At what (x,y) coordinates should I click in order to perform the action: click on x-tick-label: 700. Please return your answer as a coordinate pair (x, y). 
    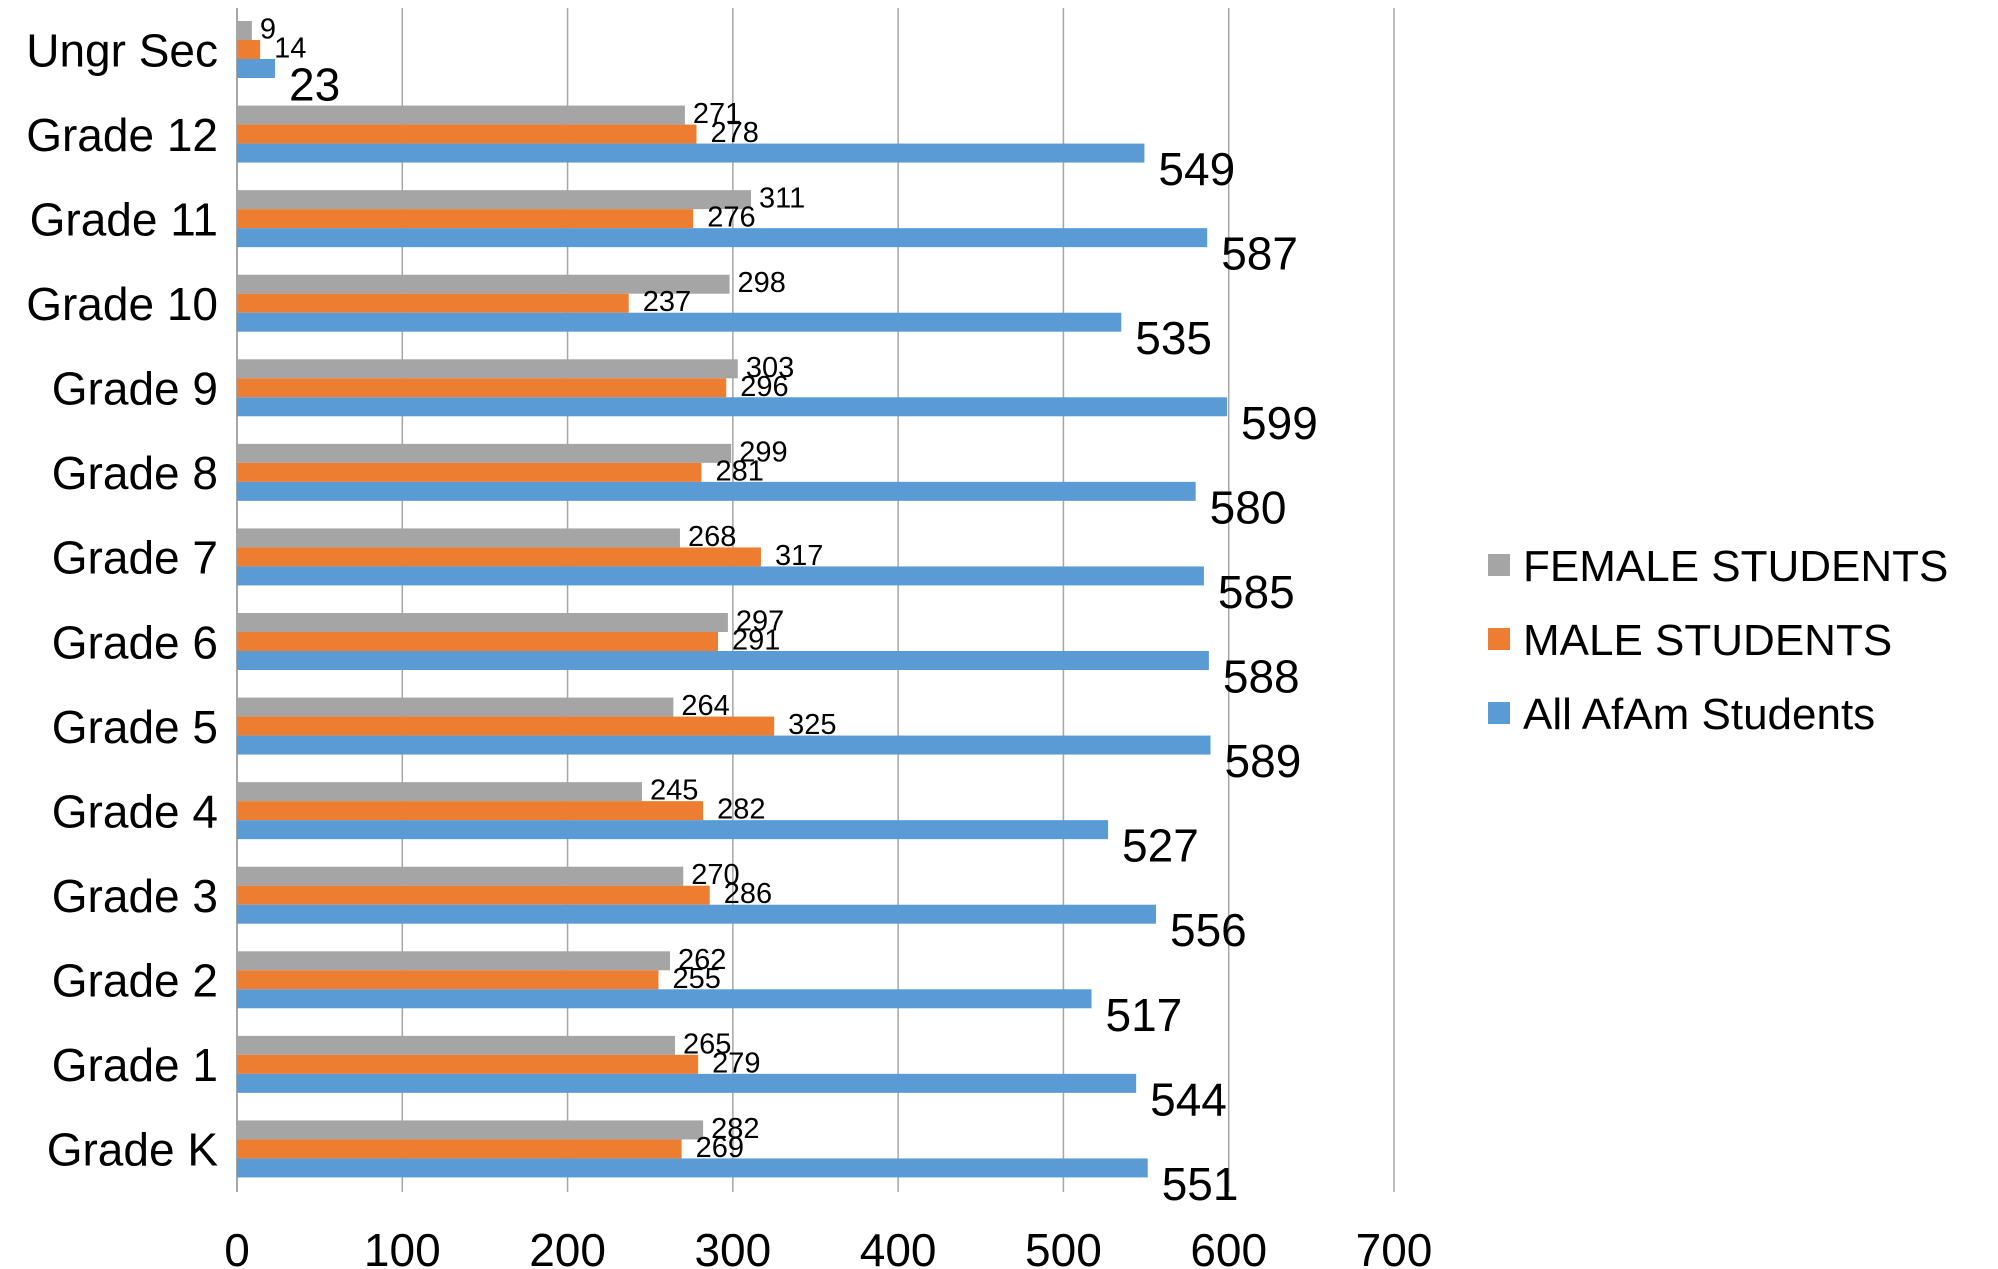
    Looking at the image, I should click on (1394, 1246).